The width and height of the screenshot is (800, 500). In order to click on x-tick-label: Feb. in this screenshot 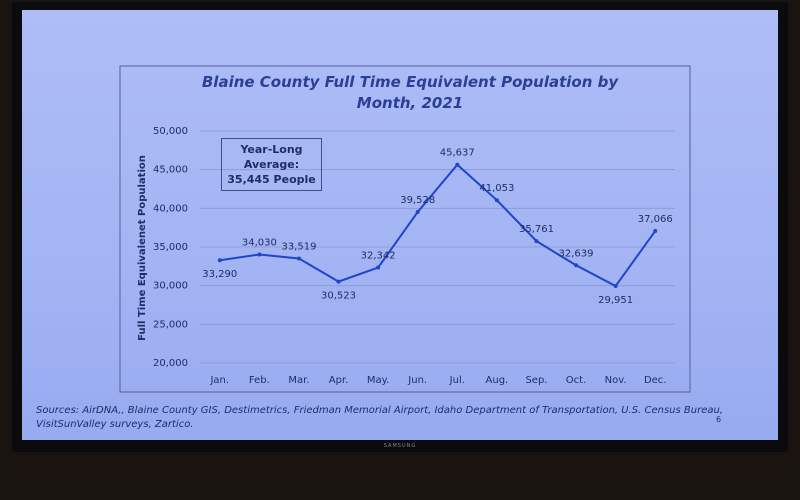, I will do `click(259, 380)`.